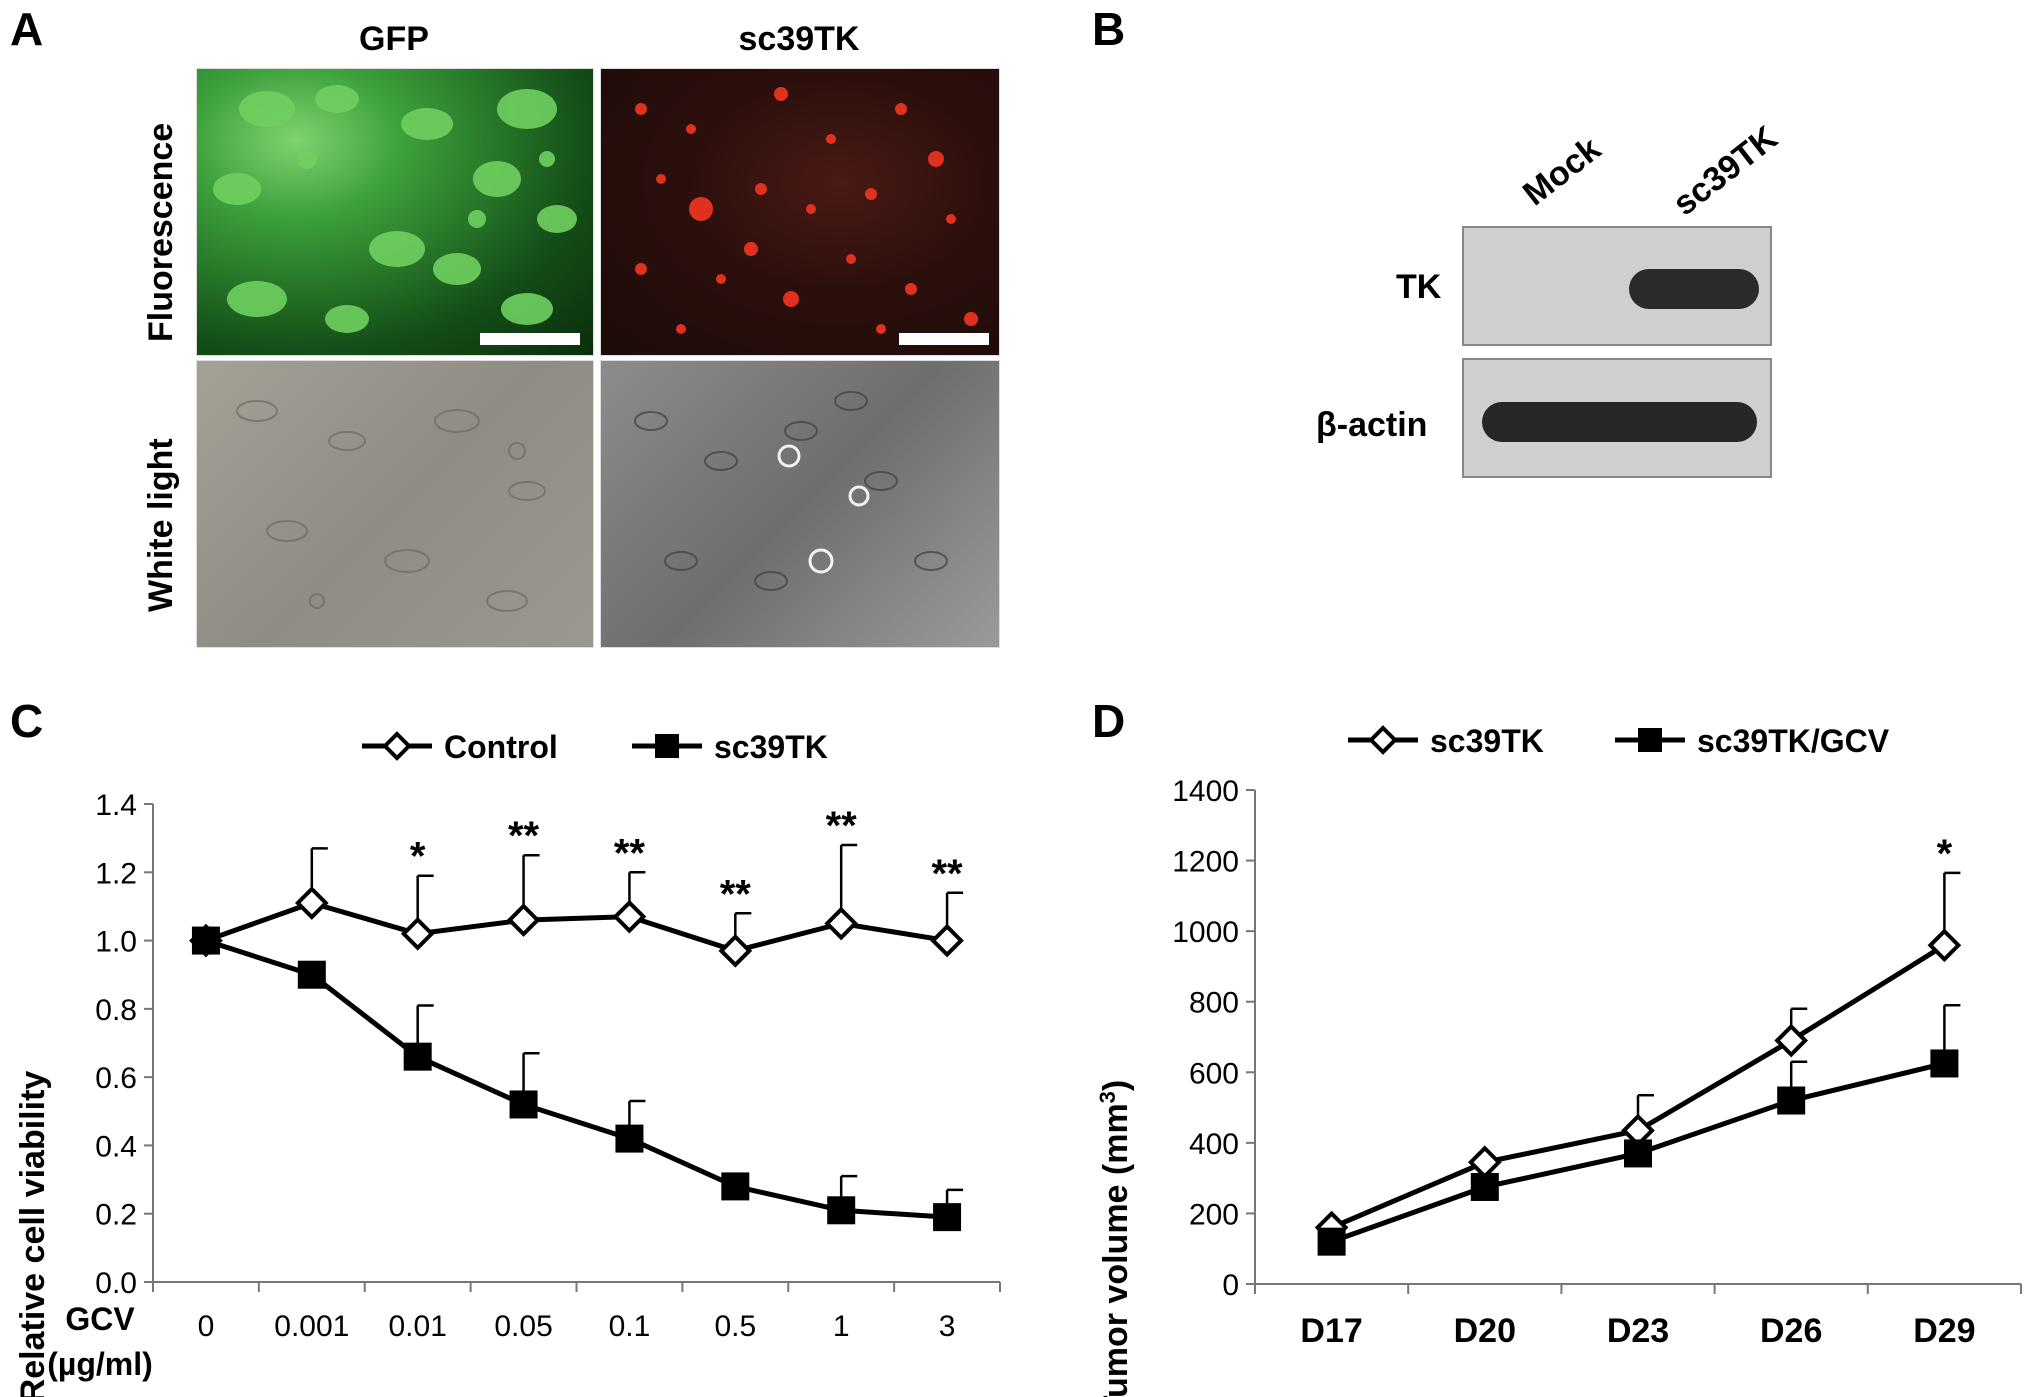 The width and height of the screenshot is (2031, 1397). I want to click on x-tick-label: D26, so click(1791, 1331).